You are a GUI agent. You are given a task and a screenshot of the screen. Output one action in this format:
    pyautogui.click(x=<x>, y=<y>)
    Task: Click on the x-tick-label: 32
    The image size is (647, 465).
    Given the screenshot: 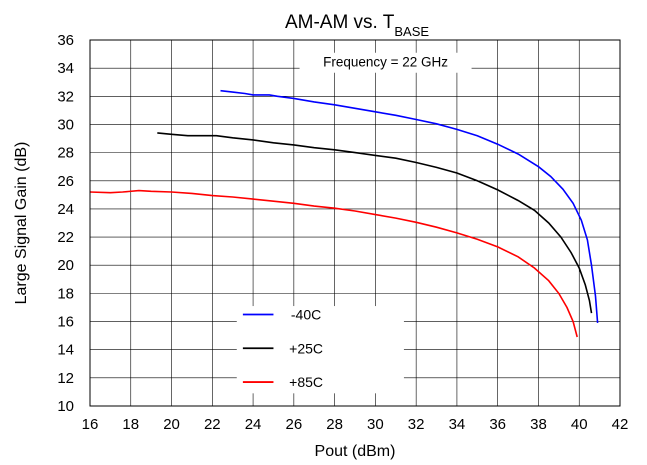 What is the action you would take?
    pyautogui.click(x=416, y=424)
    